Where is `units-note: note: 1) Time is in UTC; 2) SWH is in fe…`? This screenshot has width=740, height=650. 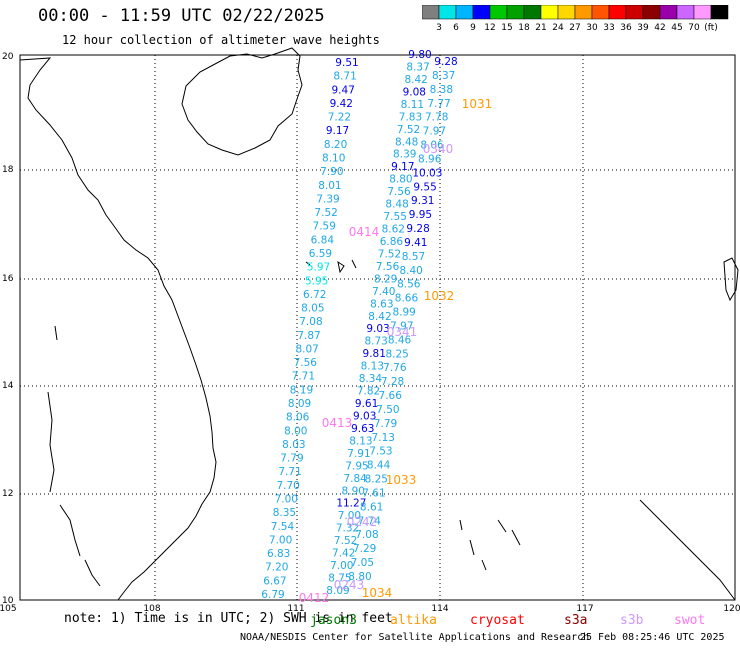 units-note: note: 1) Time is in UTC; 2) SWH is in fe… is located at coordinates (228, 618).